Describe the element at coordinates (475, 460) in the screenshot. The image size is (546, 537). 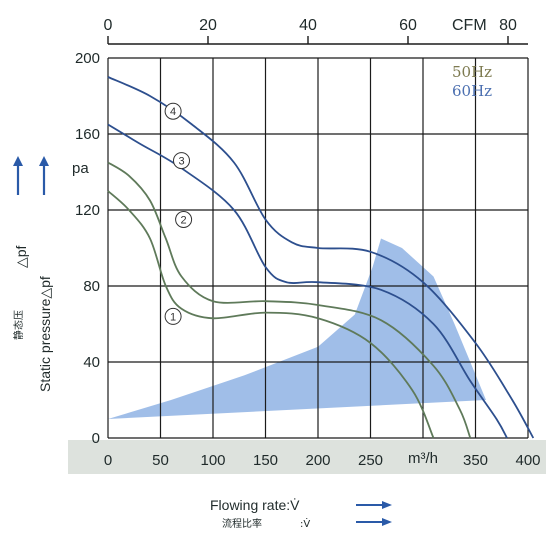
I see `x-tick-label: 350` at that location.